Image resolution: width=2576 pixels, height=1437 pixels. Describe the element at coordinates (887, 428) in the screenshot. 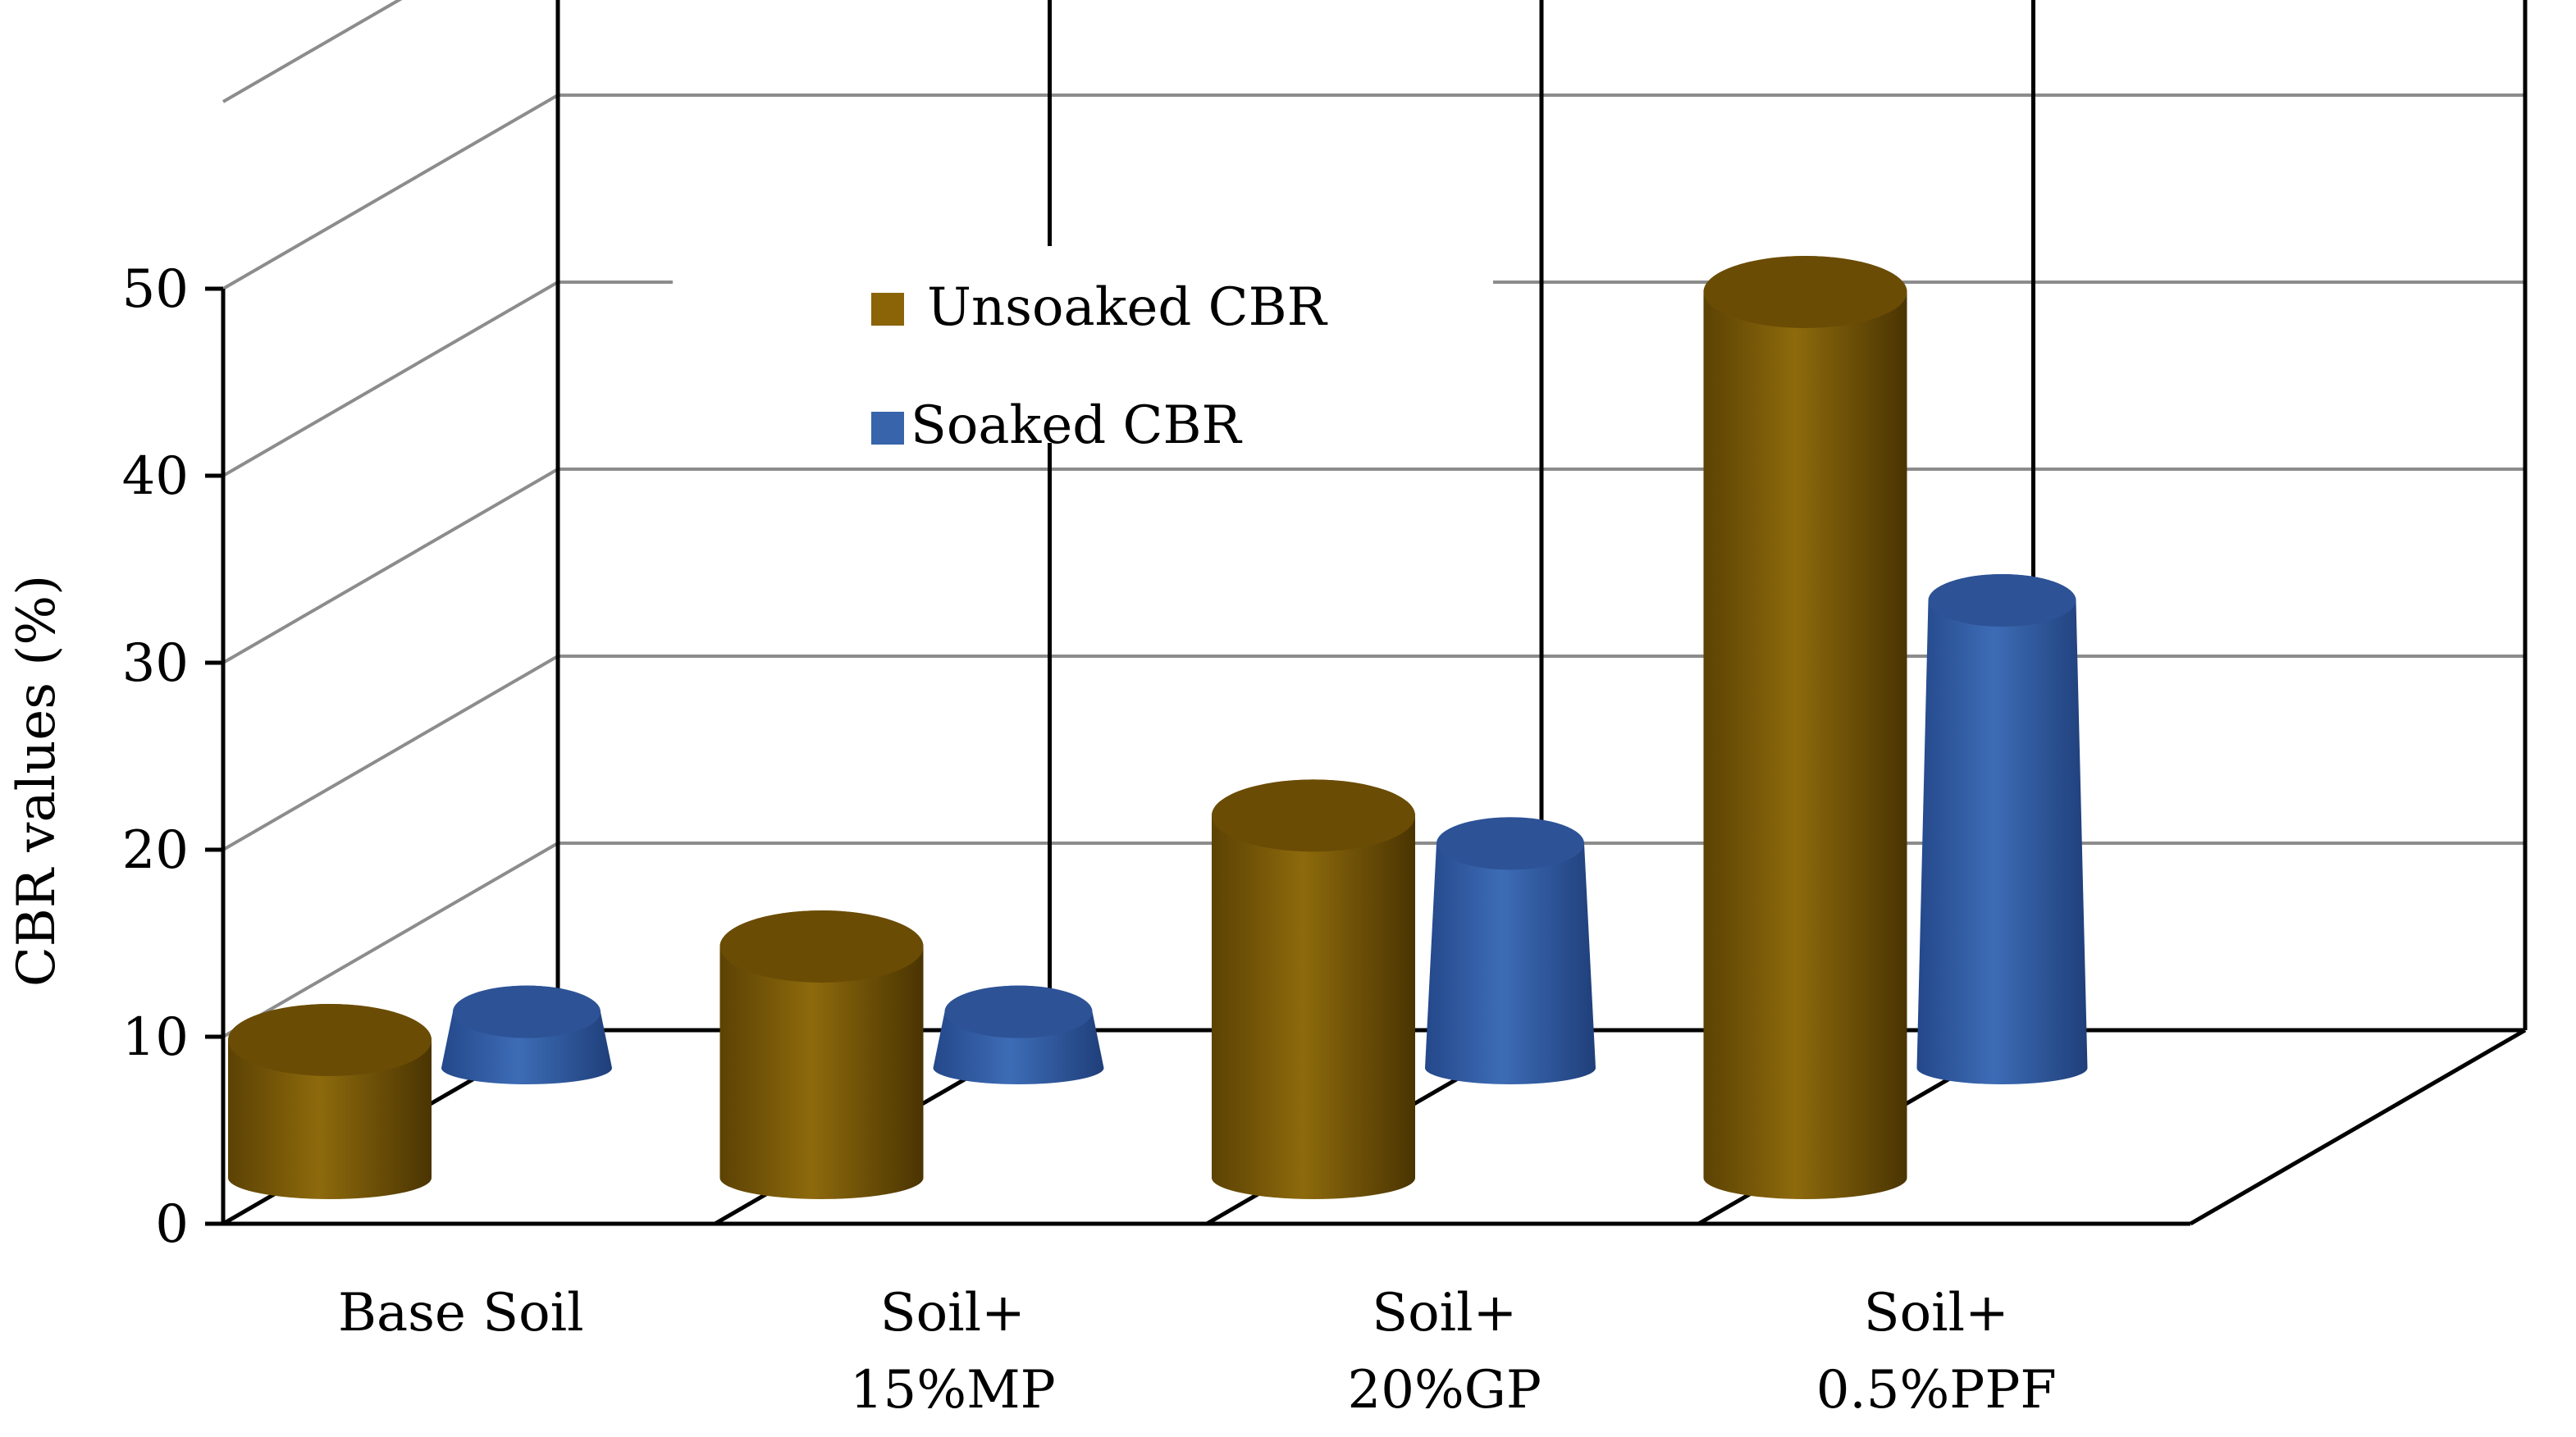

I see `legend-swatch-soaked` at that location.